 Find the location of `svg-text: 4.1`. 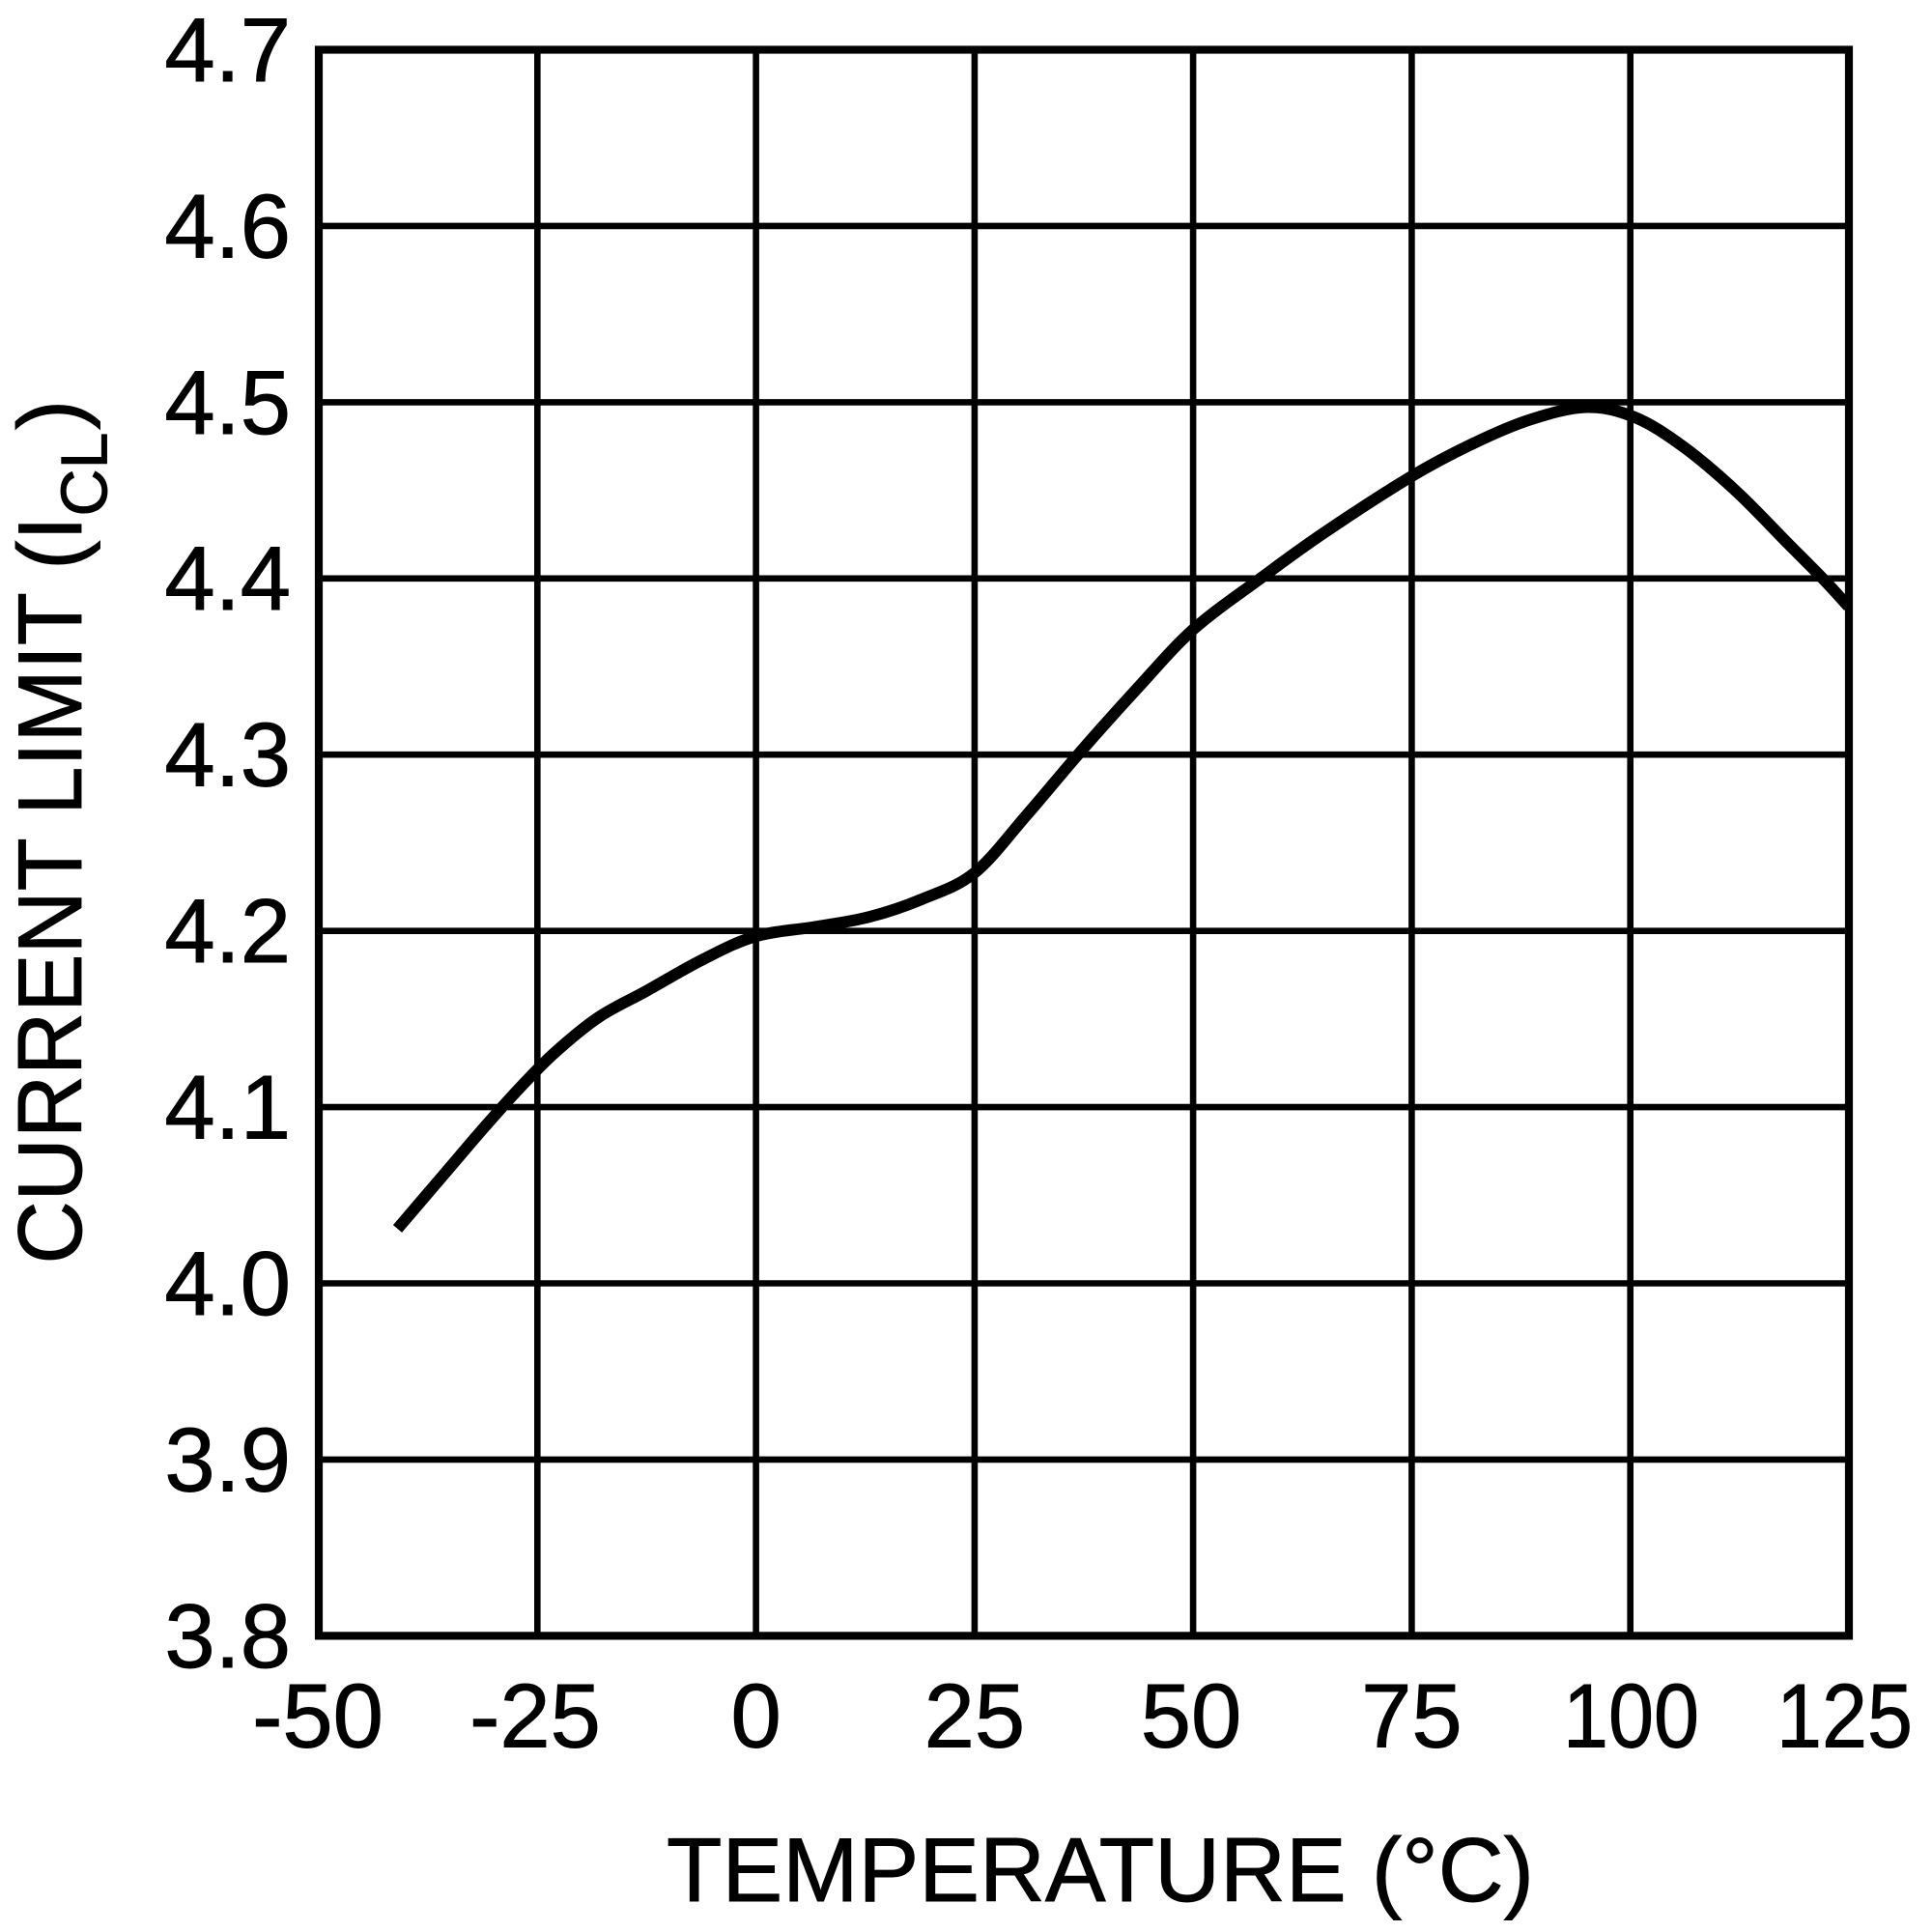

svg-text: 4.1 is located at coordinates (227, 1107).